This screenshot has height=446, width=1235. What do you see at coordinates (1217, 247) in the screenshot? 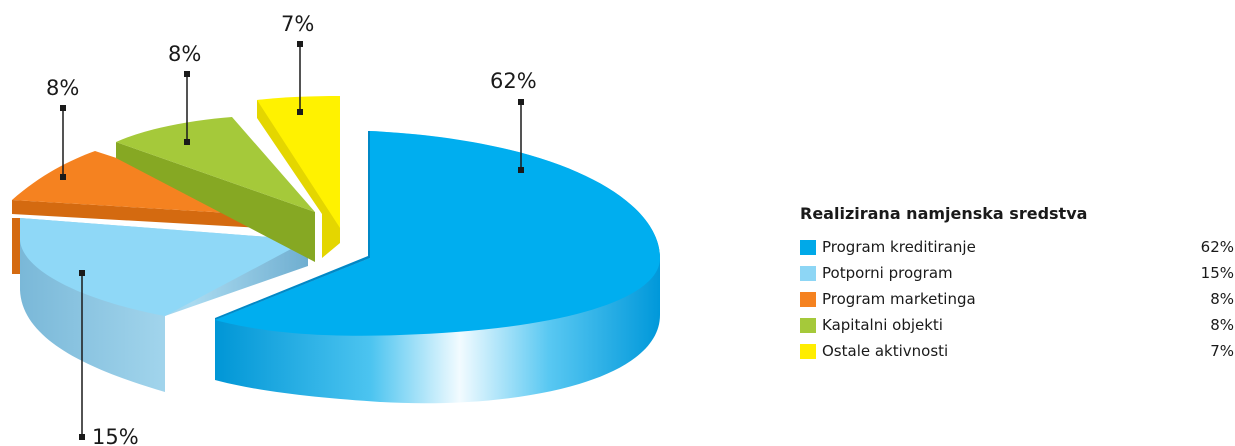
I see `legend-value: 62%` at bounding box center [1217, 247].